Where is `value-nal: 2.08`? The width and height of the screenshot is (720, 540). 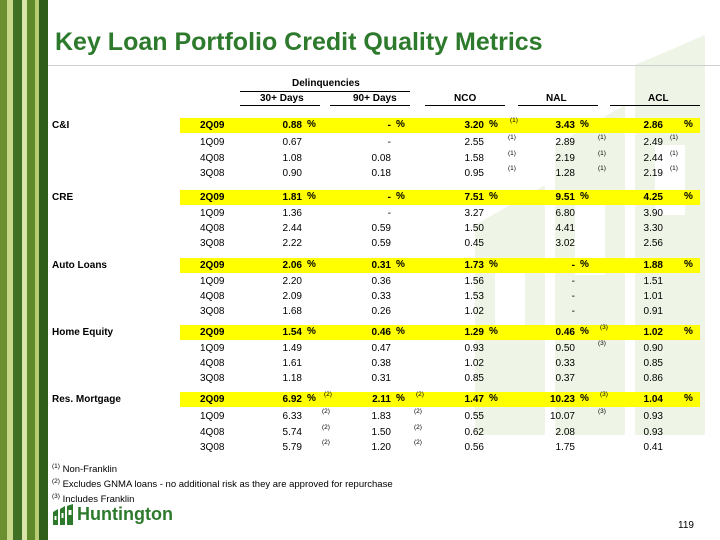
value-nal: 2.08 is located at coordinates (565, 432).